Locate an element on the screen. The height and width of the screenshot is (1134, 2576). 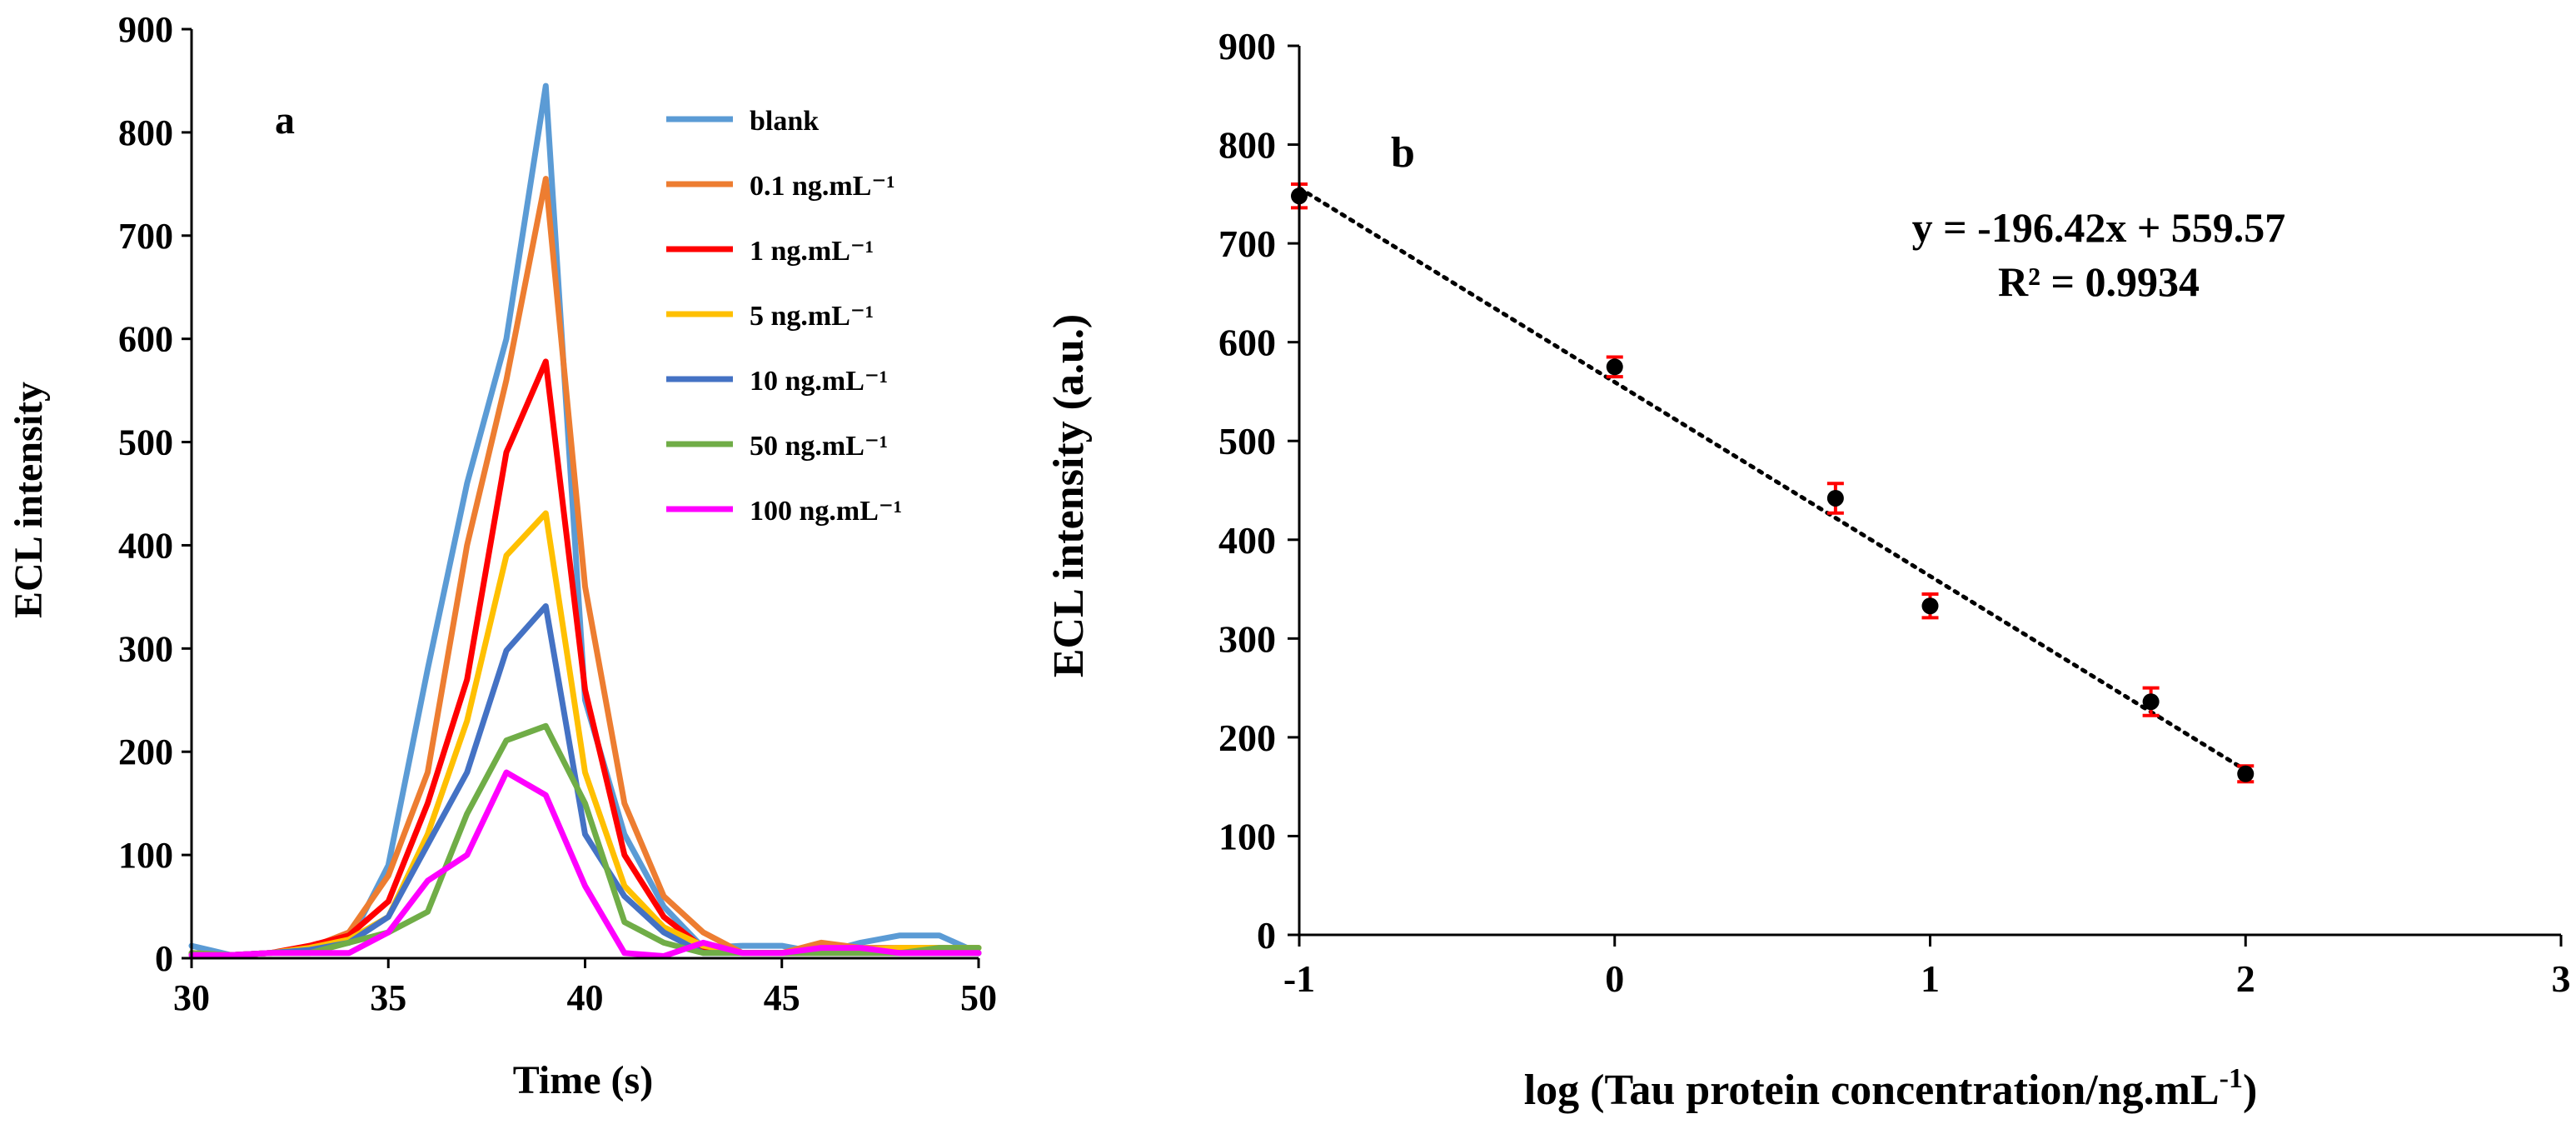
panel-b-xlabel: log (Tau protein concentration/ng.mL-1) is located at coordinates (1891, 1088).